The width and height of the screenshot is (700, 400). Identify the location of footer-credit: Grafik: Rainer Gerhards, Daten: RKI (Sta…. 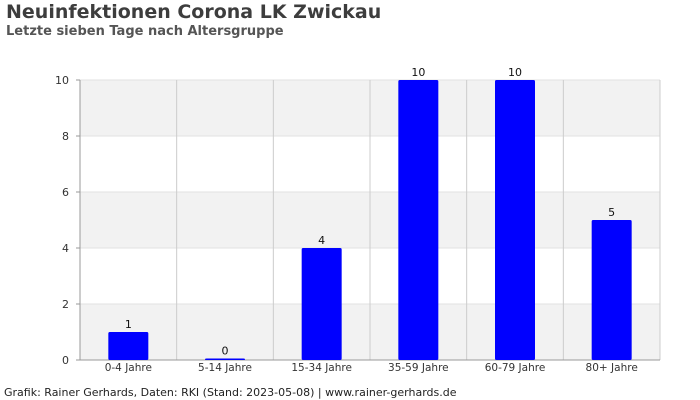
(230, 392).